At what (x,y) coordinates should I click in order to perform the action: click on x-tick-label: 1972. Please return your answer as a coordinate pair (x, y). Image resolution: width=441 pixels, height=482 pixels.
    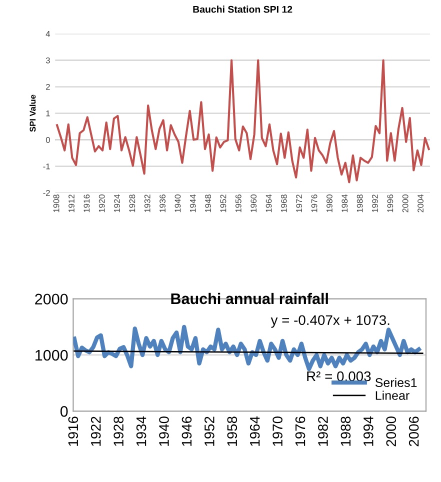
    Looking at the image, I should click on (299, 203).